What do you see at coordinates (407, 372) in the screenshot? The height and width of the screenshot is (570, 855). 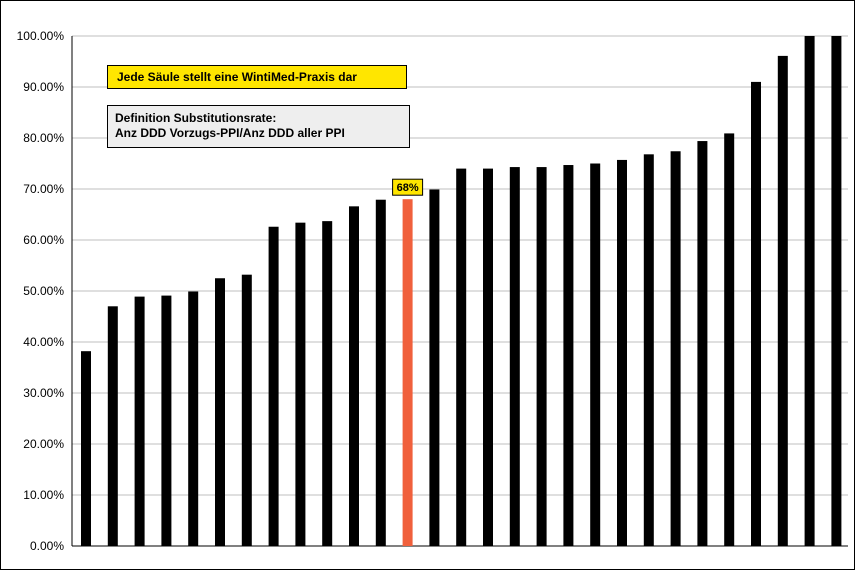 I see `bar-highlighted` at bounding box center [407, 372].